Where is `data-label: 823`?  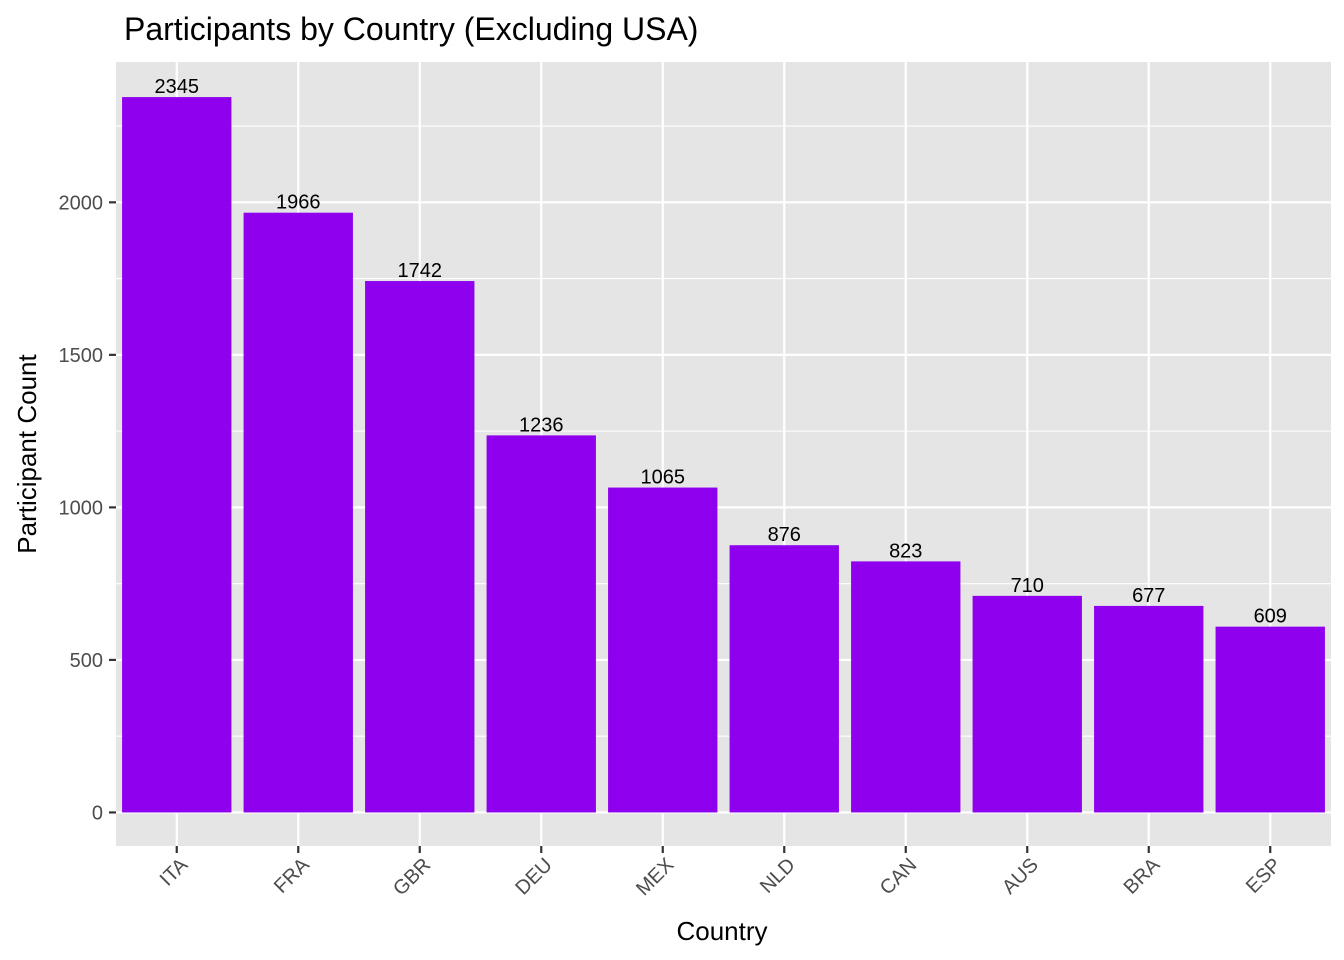
data-label: 823 is located at coordinates (905, 551).